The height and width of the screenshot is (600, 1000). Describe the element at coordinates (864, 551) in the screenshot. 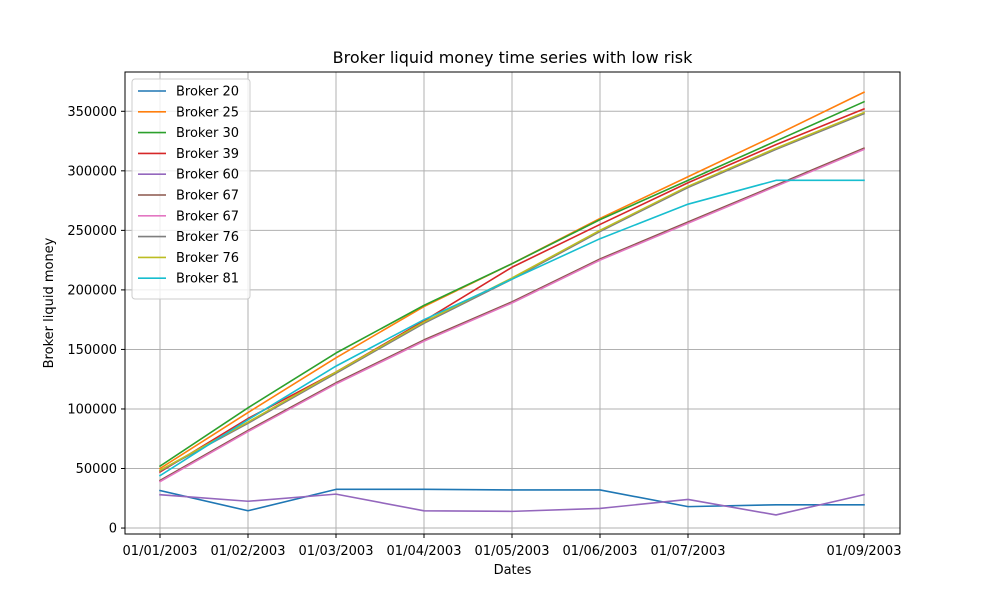

I see `x-tick-label: 01/09/2003` at that location.